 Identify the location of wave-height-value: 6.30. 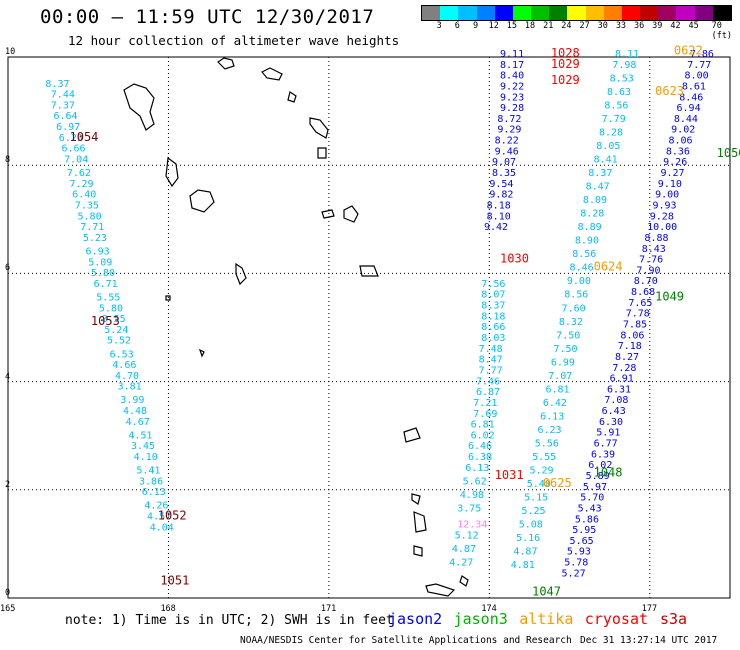
(611, 422).